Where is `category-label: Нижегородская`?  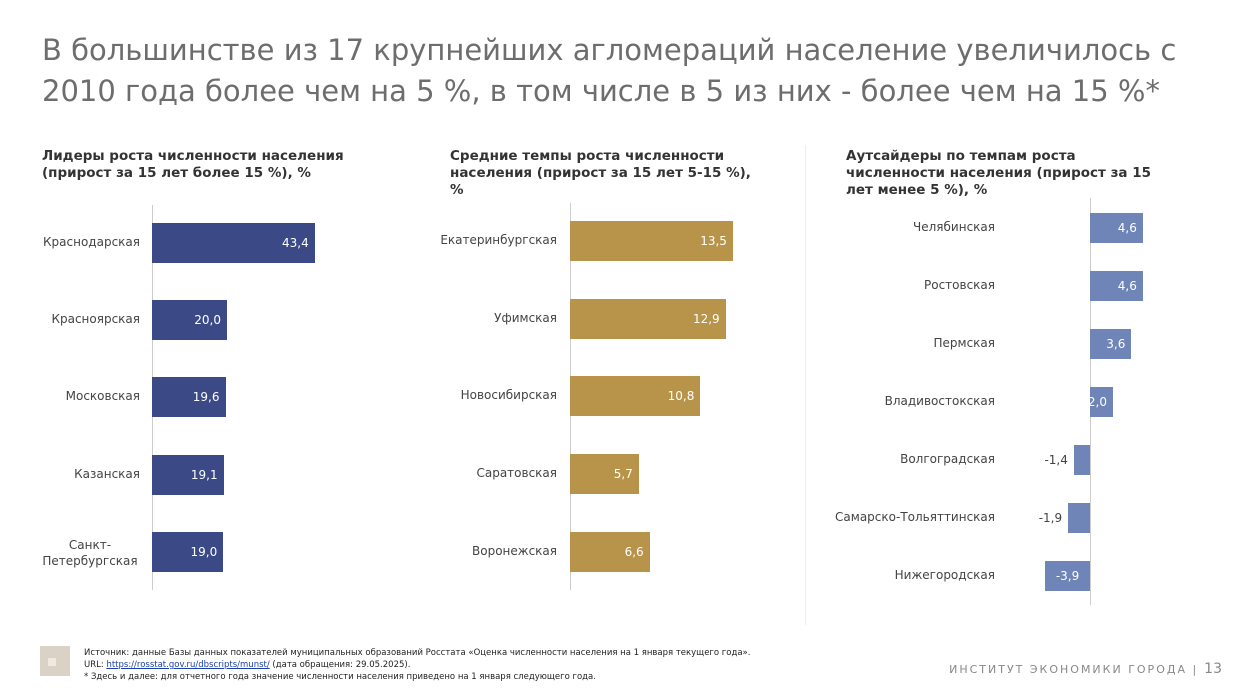
category-label: Нижегородская is located at coordinates (944, 575).